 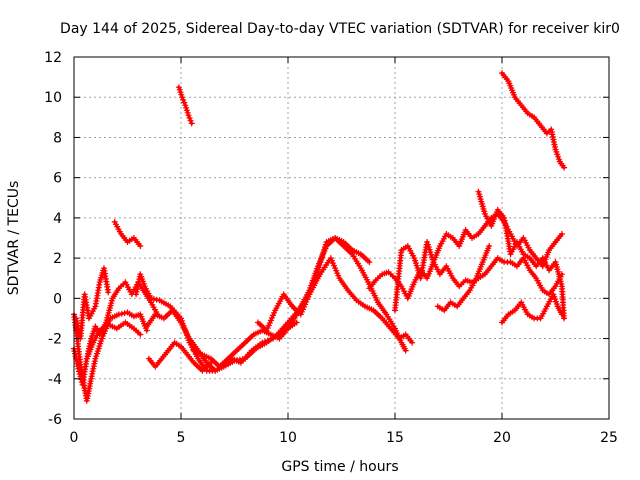 I want to click on x-axis-label: GPS time / hours, so click(x=339, y=467).